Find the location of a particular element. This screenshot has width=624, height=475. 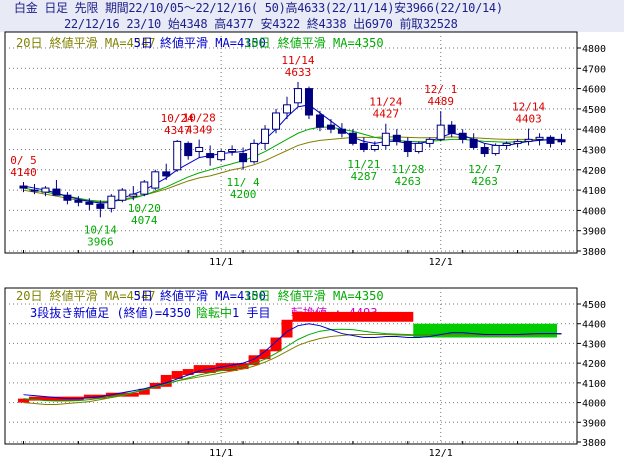

annotation-value: 4287 is located at coordinates (364, 176).